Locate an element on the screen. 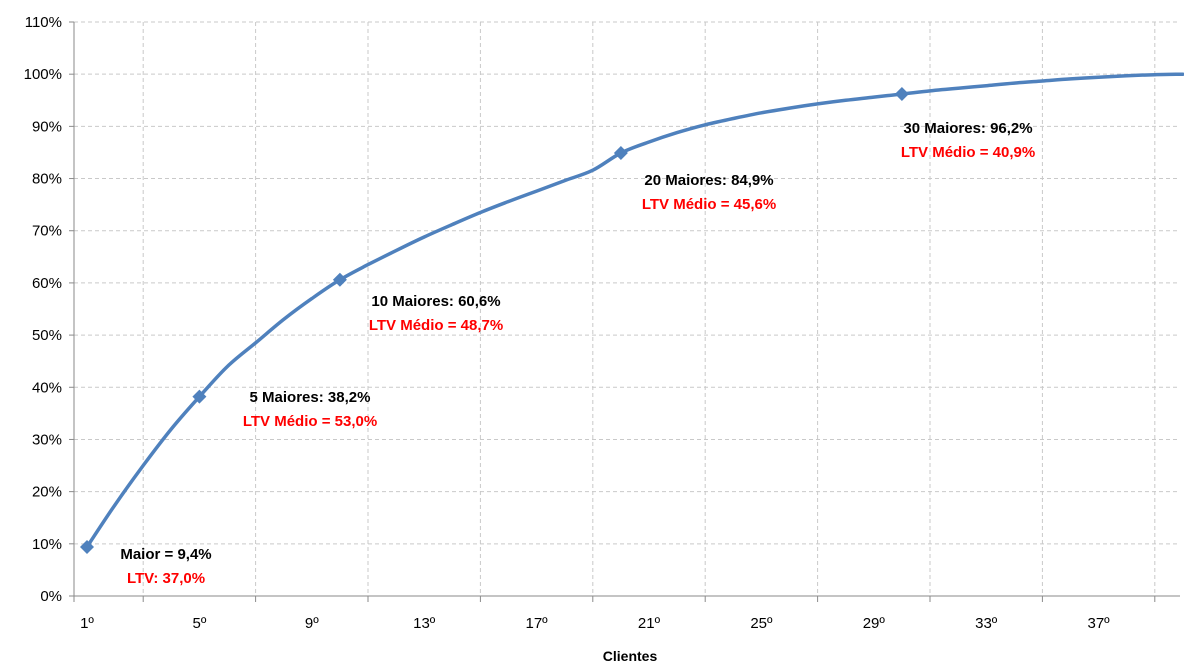  y-tick-label: 60% is located at coordinates (47, 283).